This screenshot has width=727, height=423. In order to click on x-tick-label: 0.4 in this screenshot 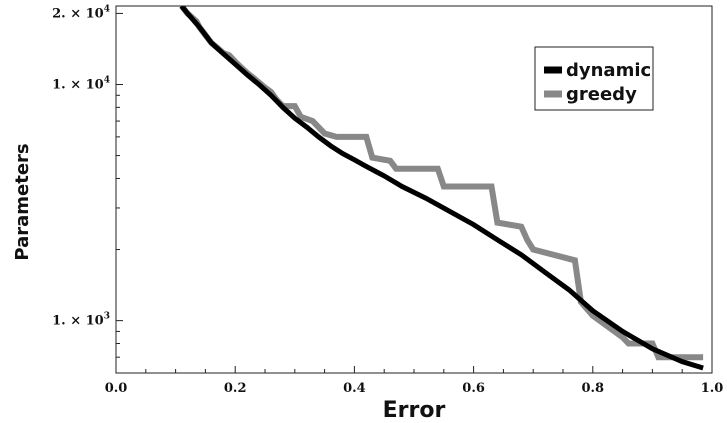, I will do `click(354, 388)`.